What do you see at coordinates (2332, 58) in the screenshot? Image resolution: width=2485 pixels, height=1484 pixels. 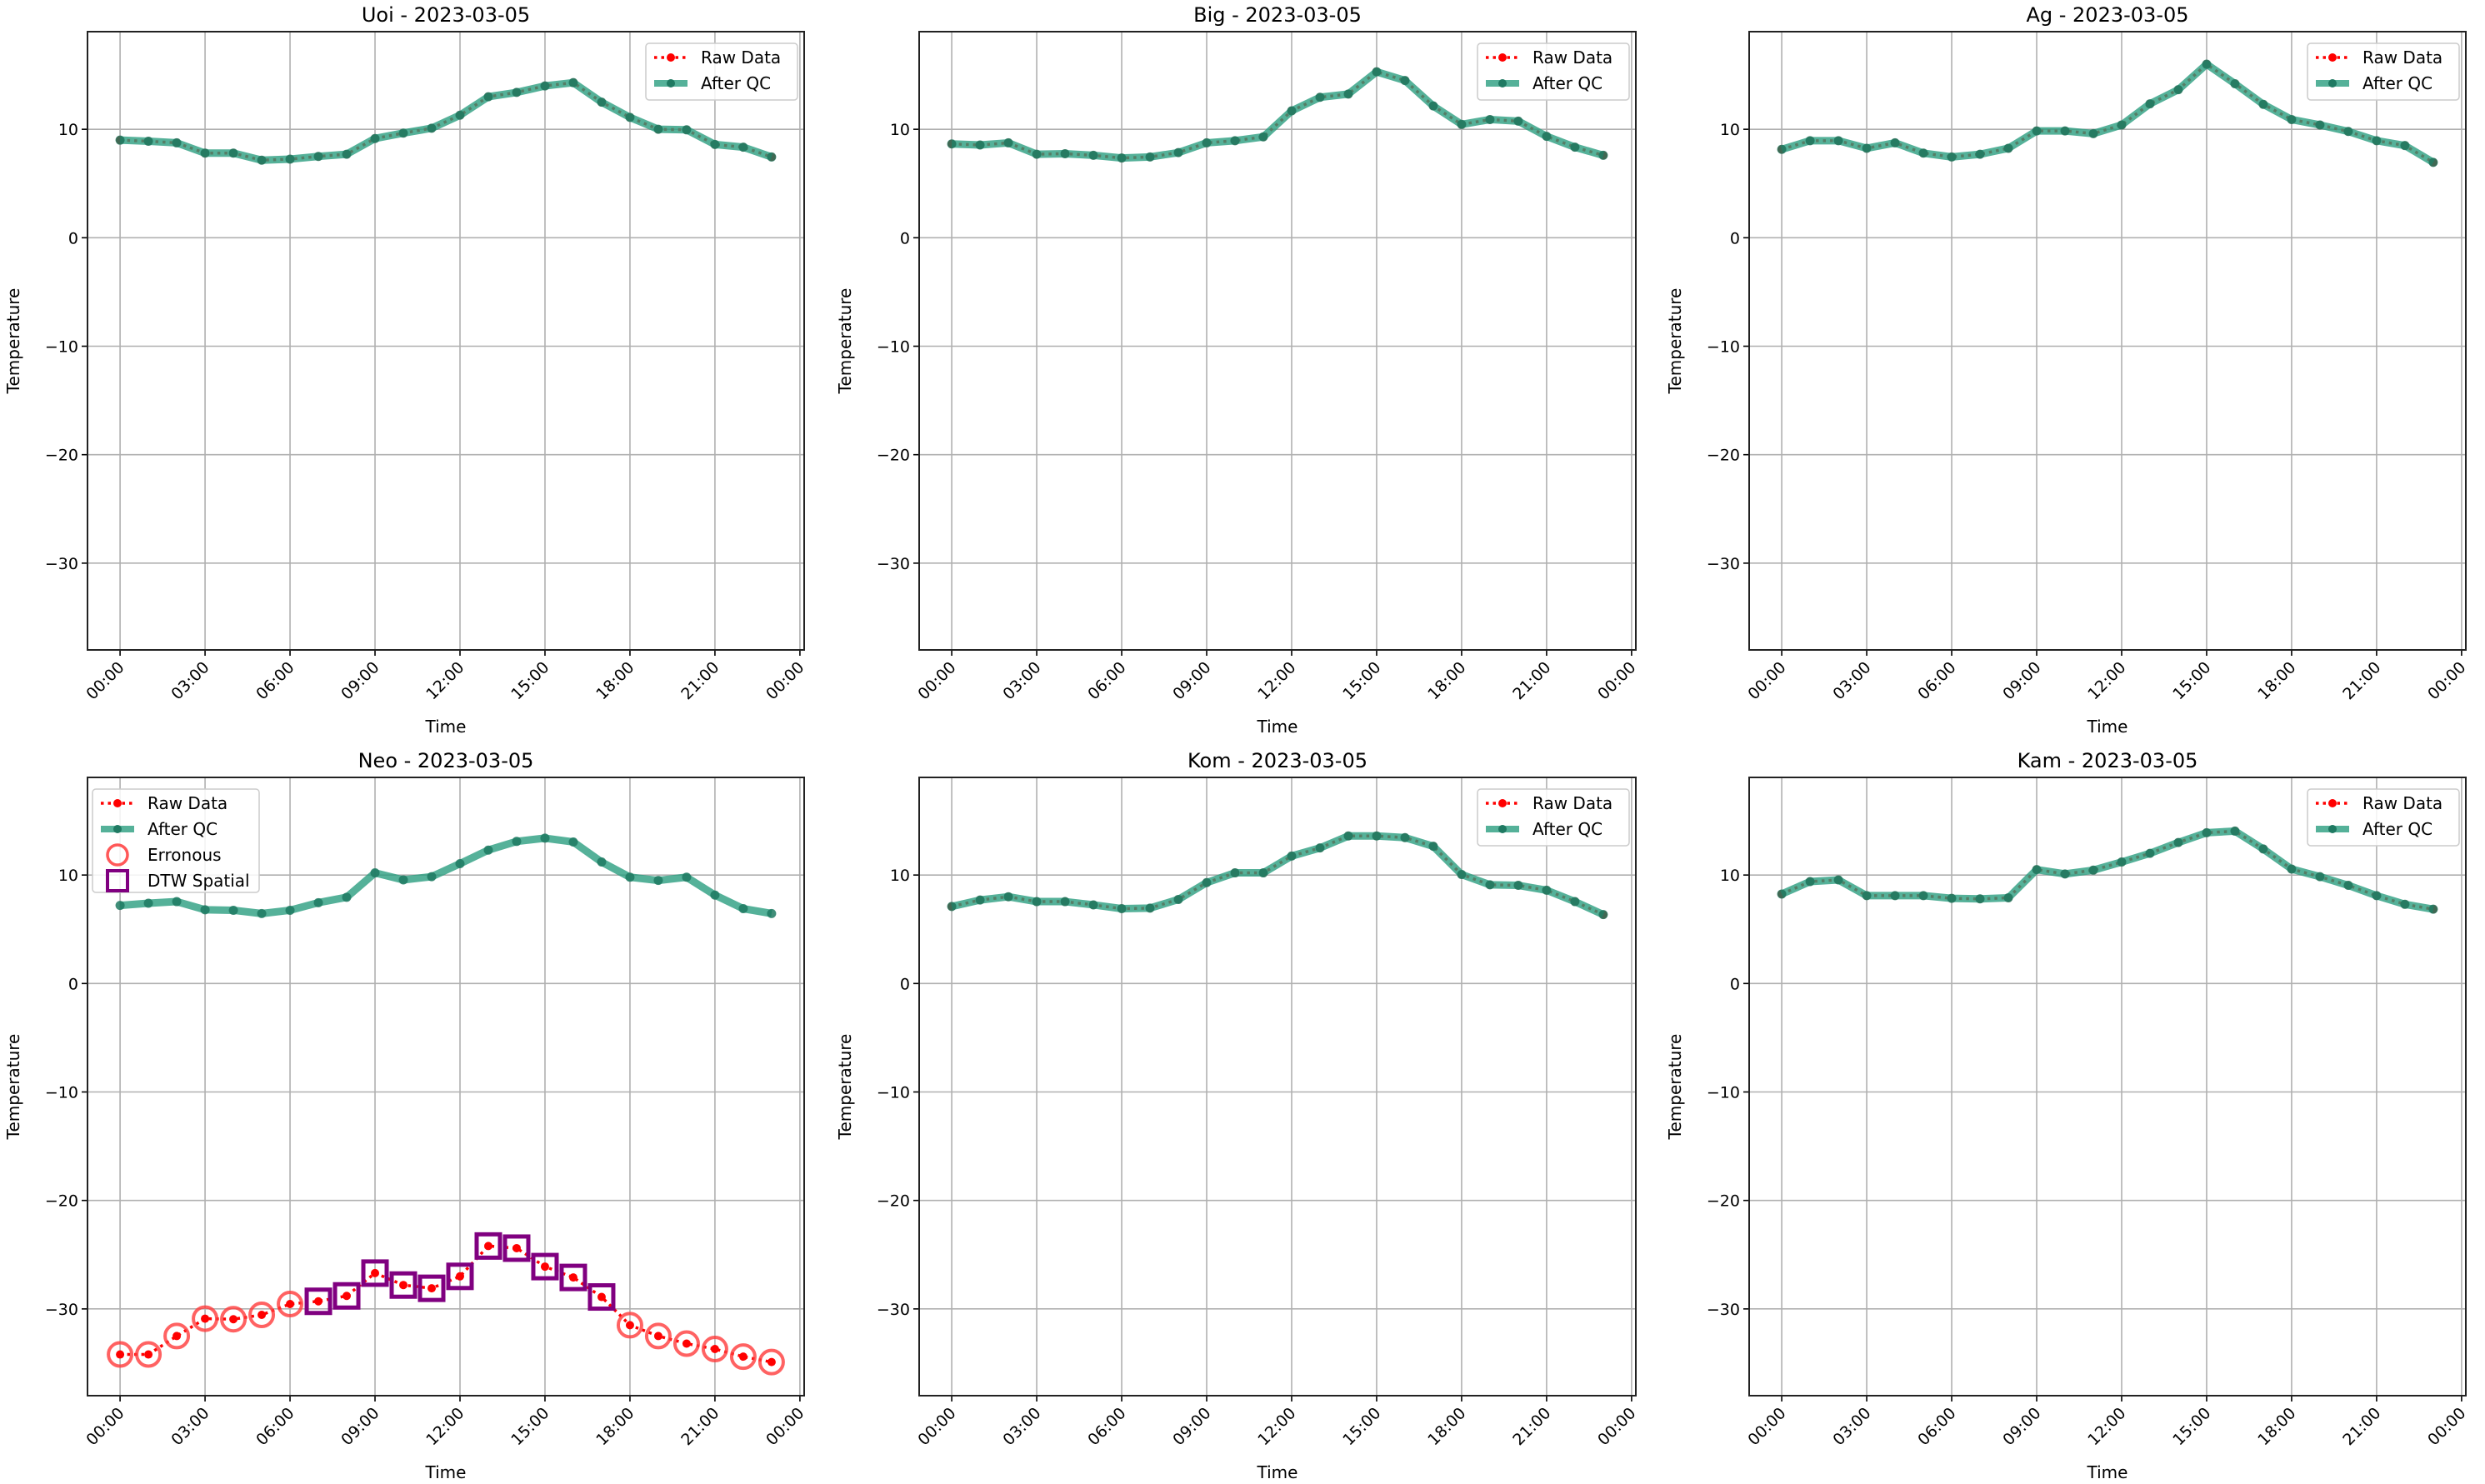 I see `legend-raw-marker` at bounding box center [2332, 58].